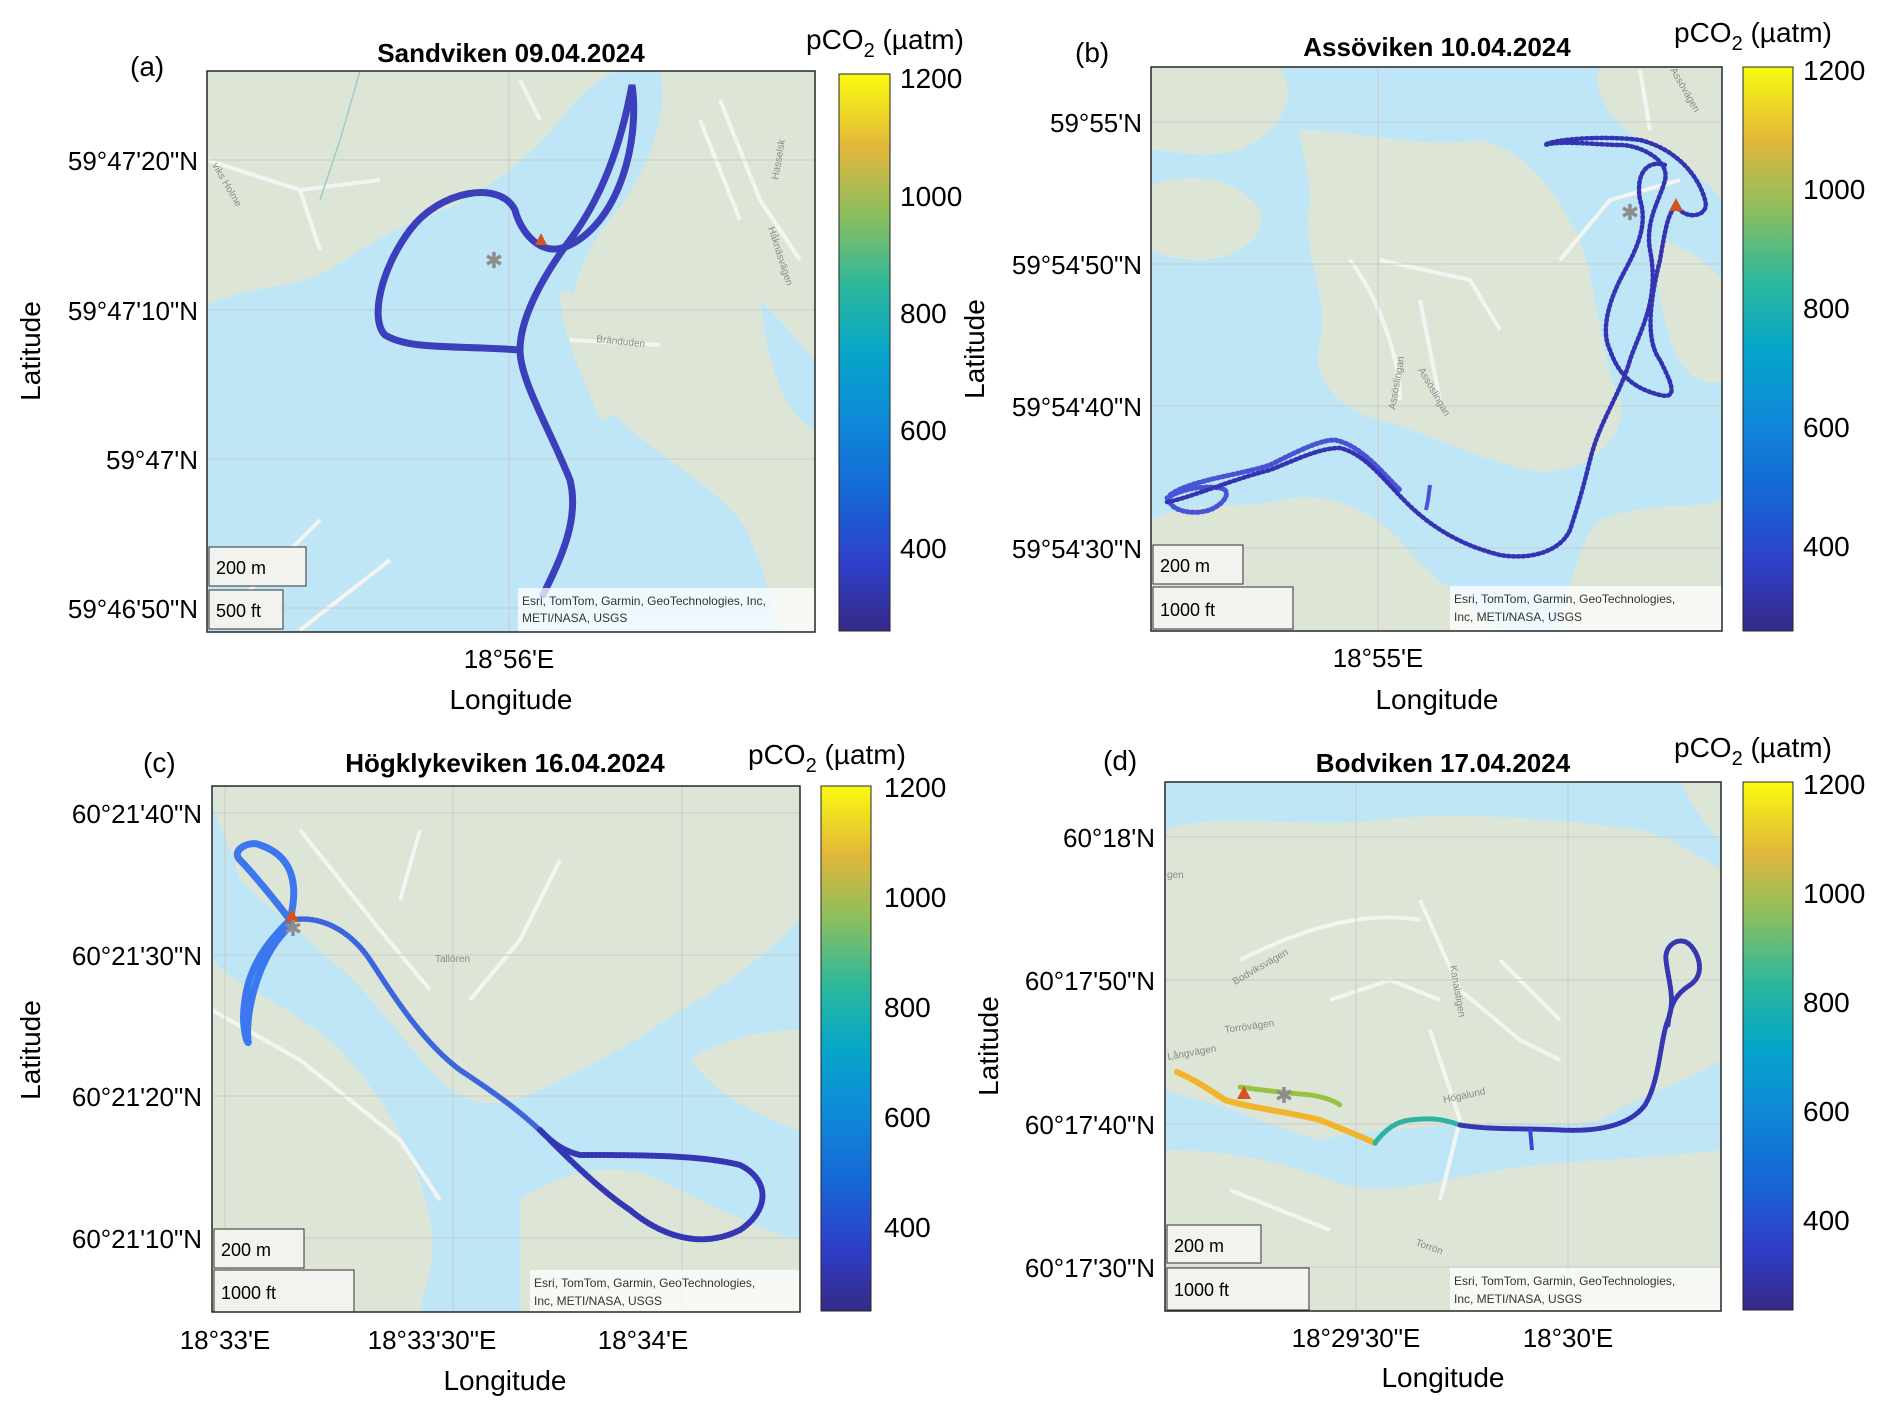 The width and height of the screenshot is (1892, 1418). I want to click on panel-b-land-e, so click(1688, 311).